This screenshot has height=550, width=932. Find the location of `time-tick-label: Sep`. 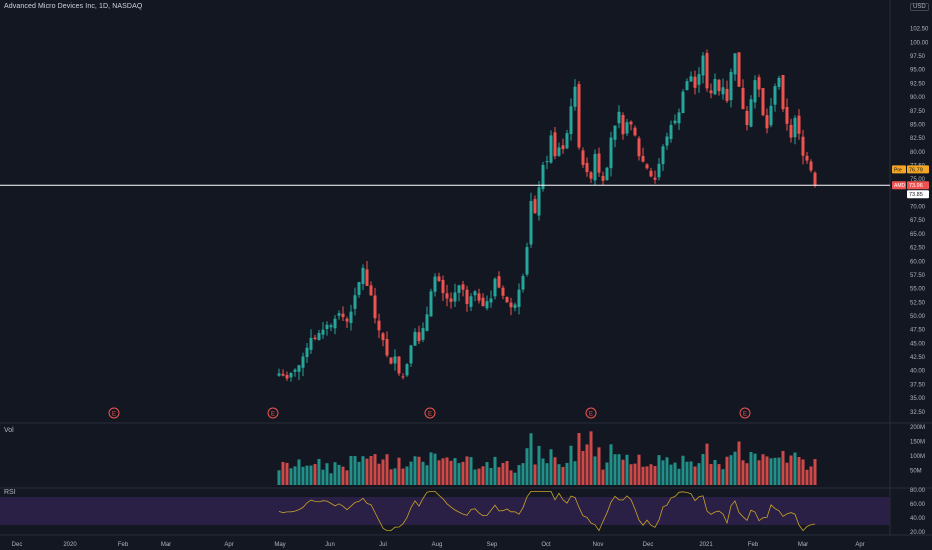

time-tick-label: Sep is located at coordinates (492, 545).